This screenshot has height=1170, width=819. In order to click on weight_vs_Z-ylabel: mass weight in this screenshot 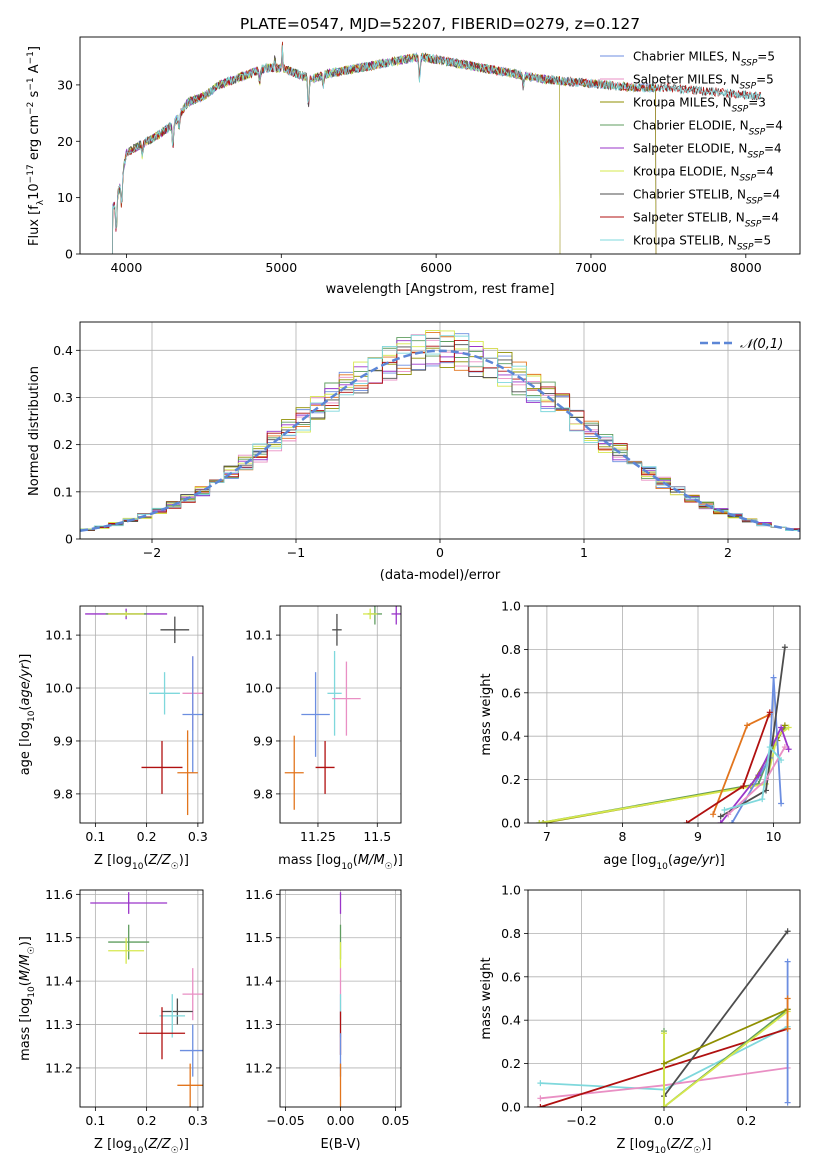, I will do `click(486, 998)`.